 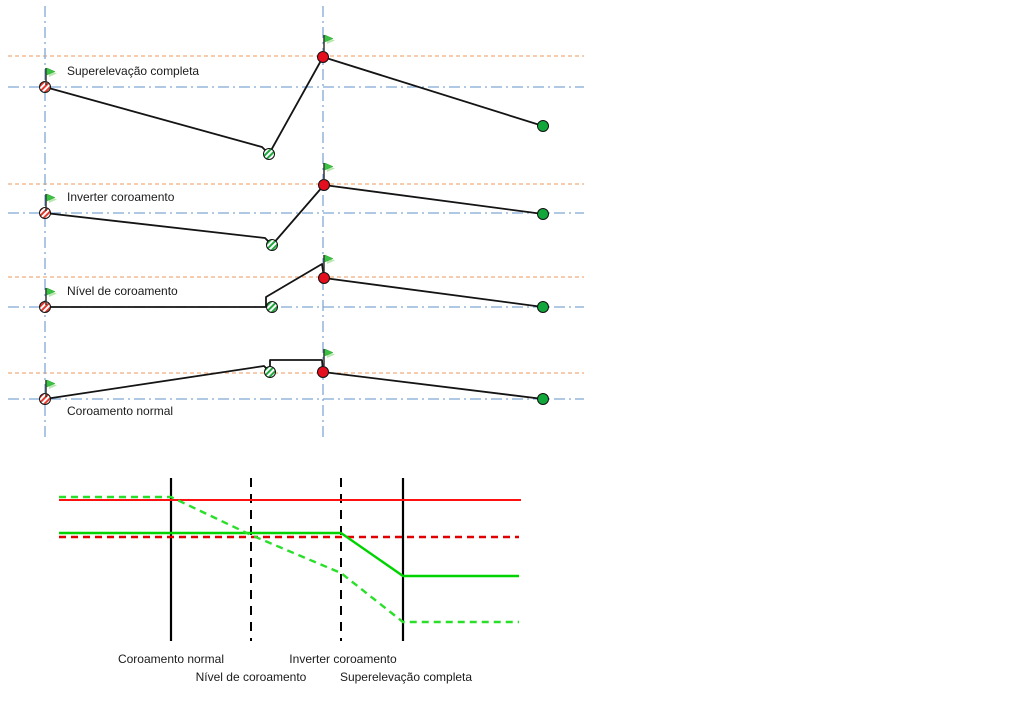 What do you see at coordinates (171, 659) in the screenshot?
I see `station-label-coroamento-normal: Coroamento normal` at bounding box center [171, 659].